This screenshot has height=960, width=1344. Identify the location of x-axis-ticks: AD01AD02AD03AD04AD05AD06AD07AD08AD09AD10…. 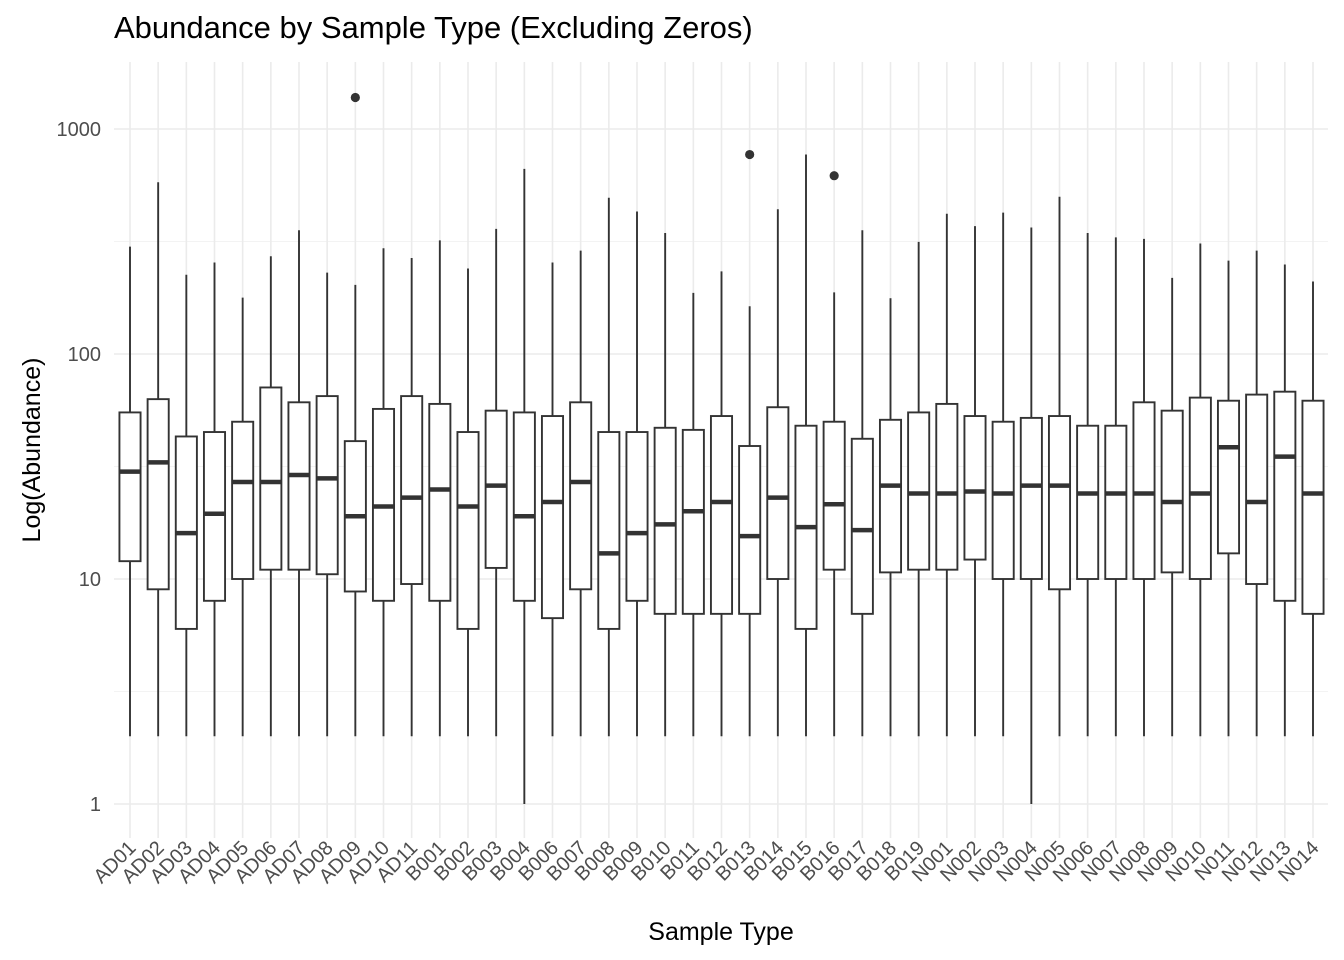
(707, 862).